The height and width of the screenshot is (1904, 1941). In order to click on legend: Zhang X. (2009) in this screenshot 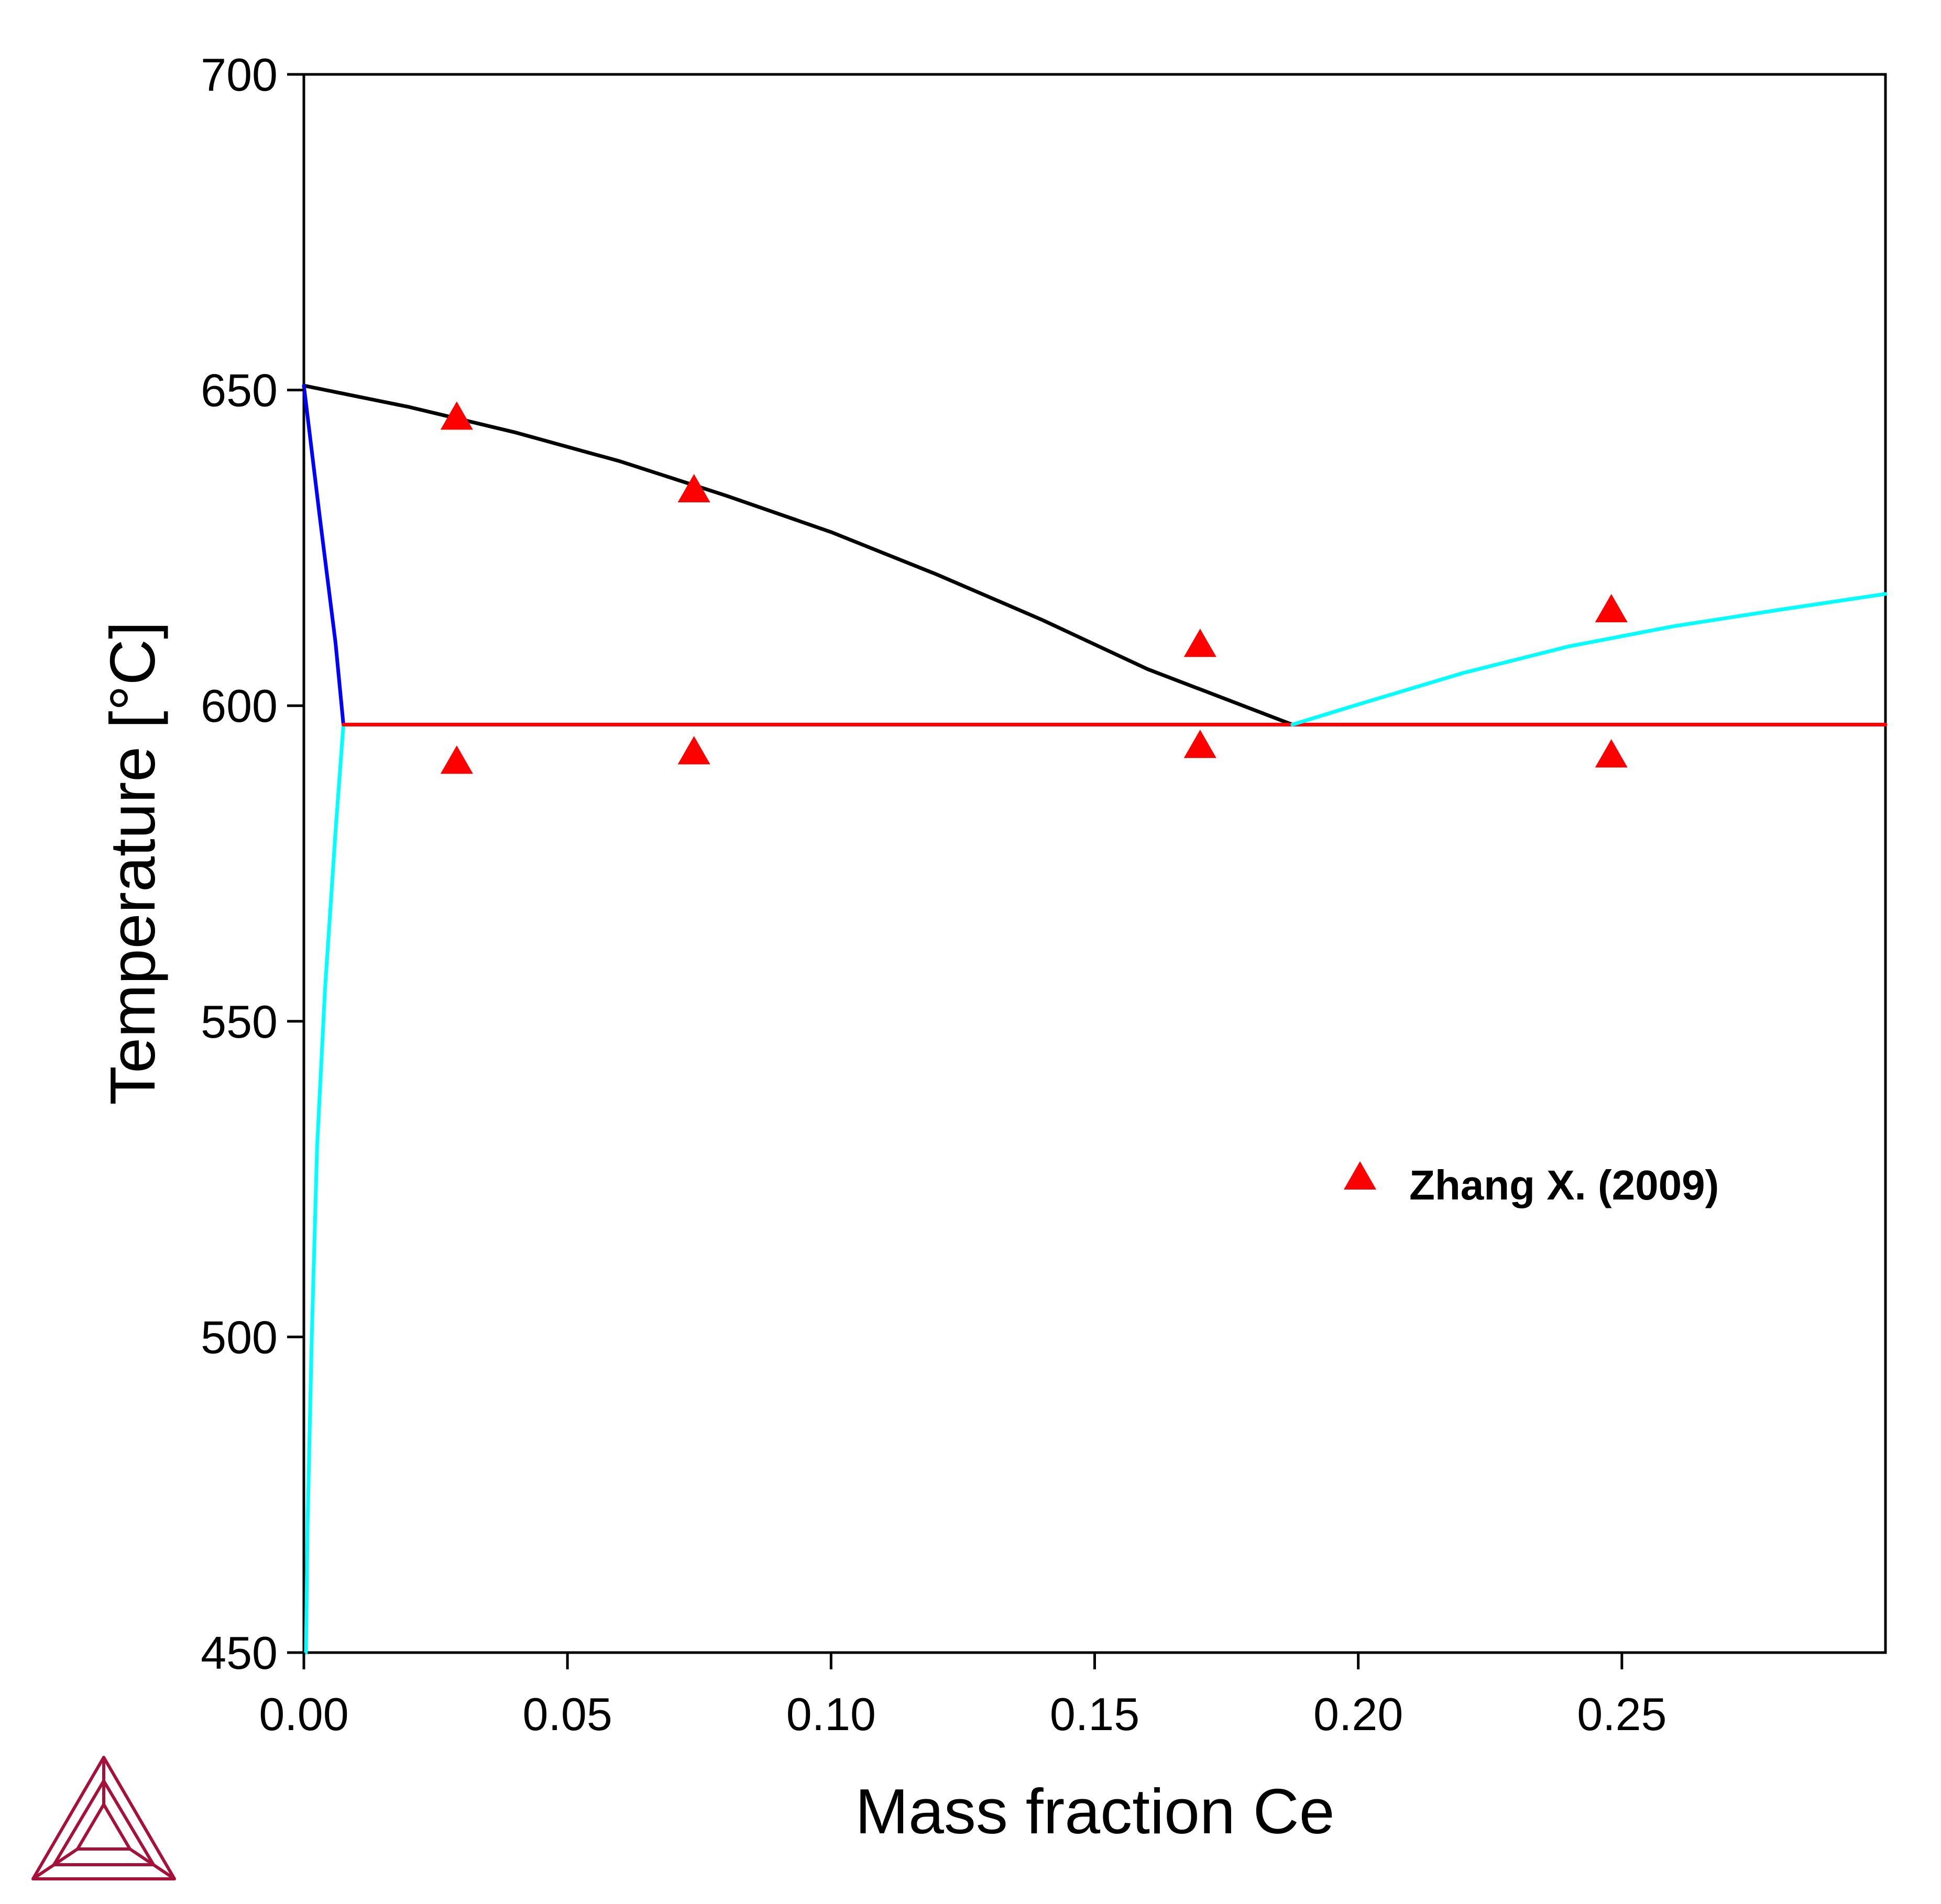, I will do `click(1532, 1184)`.